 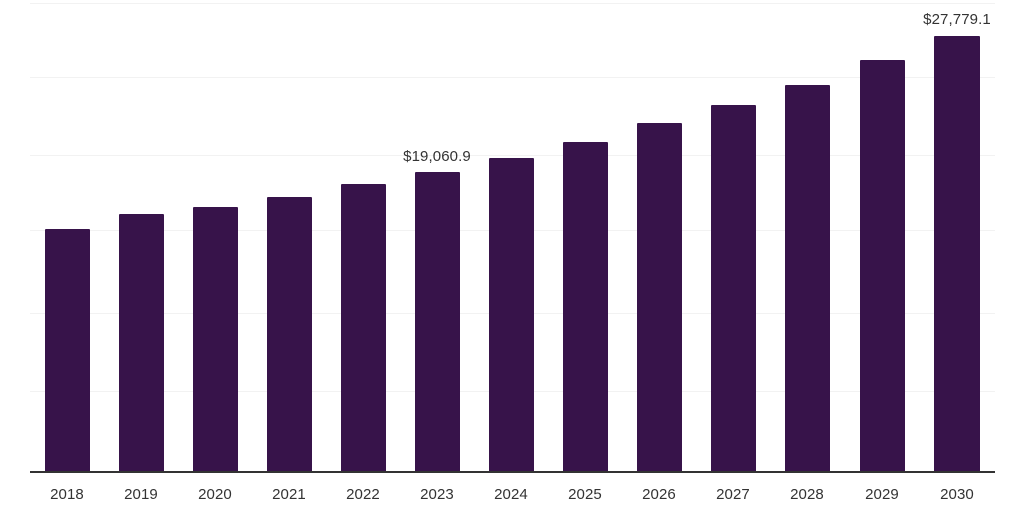 I want to click on x-tick-2018: 2018, so click(x=67, y=494).